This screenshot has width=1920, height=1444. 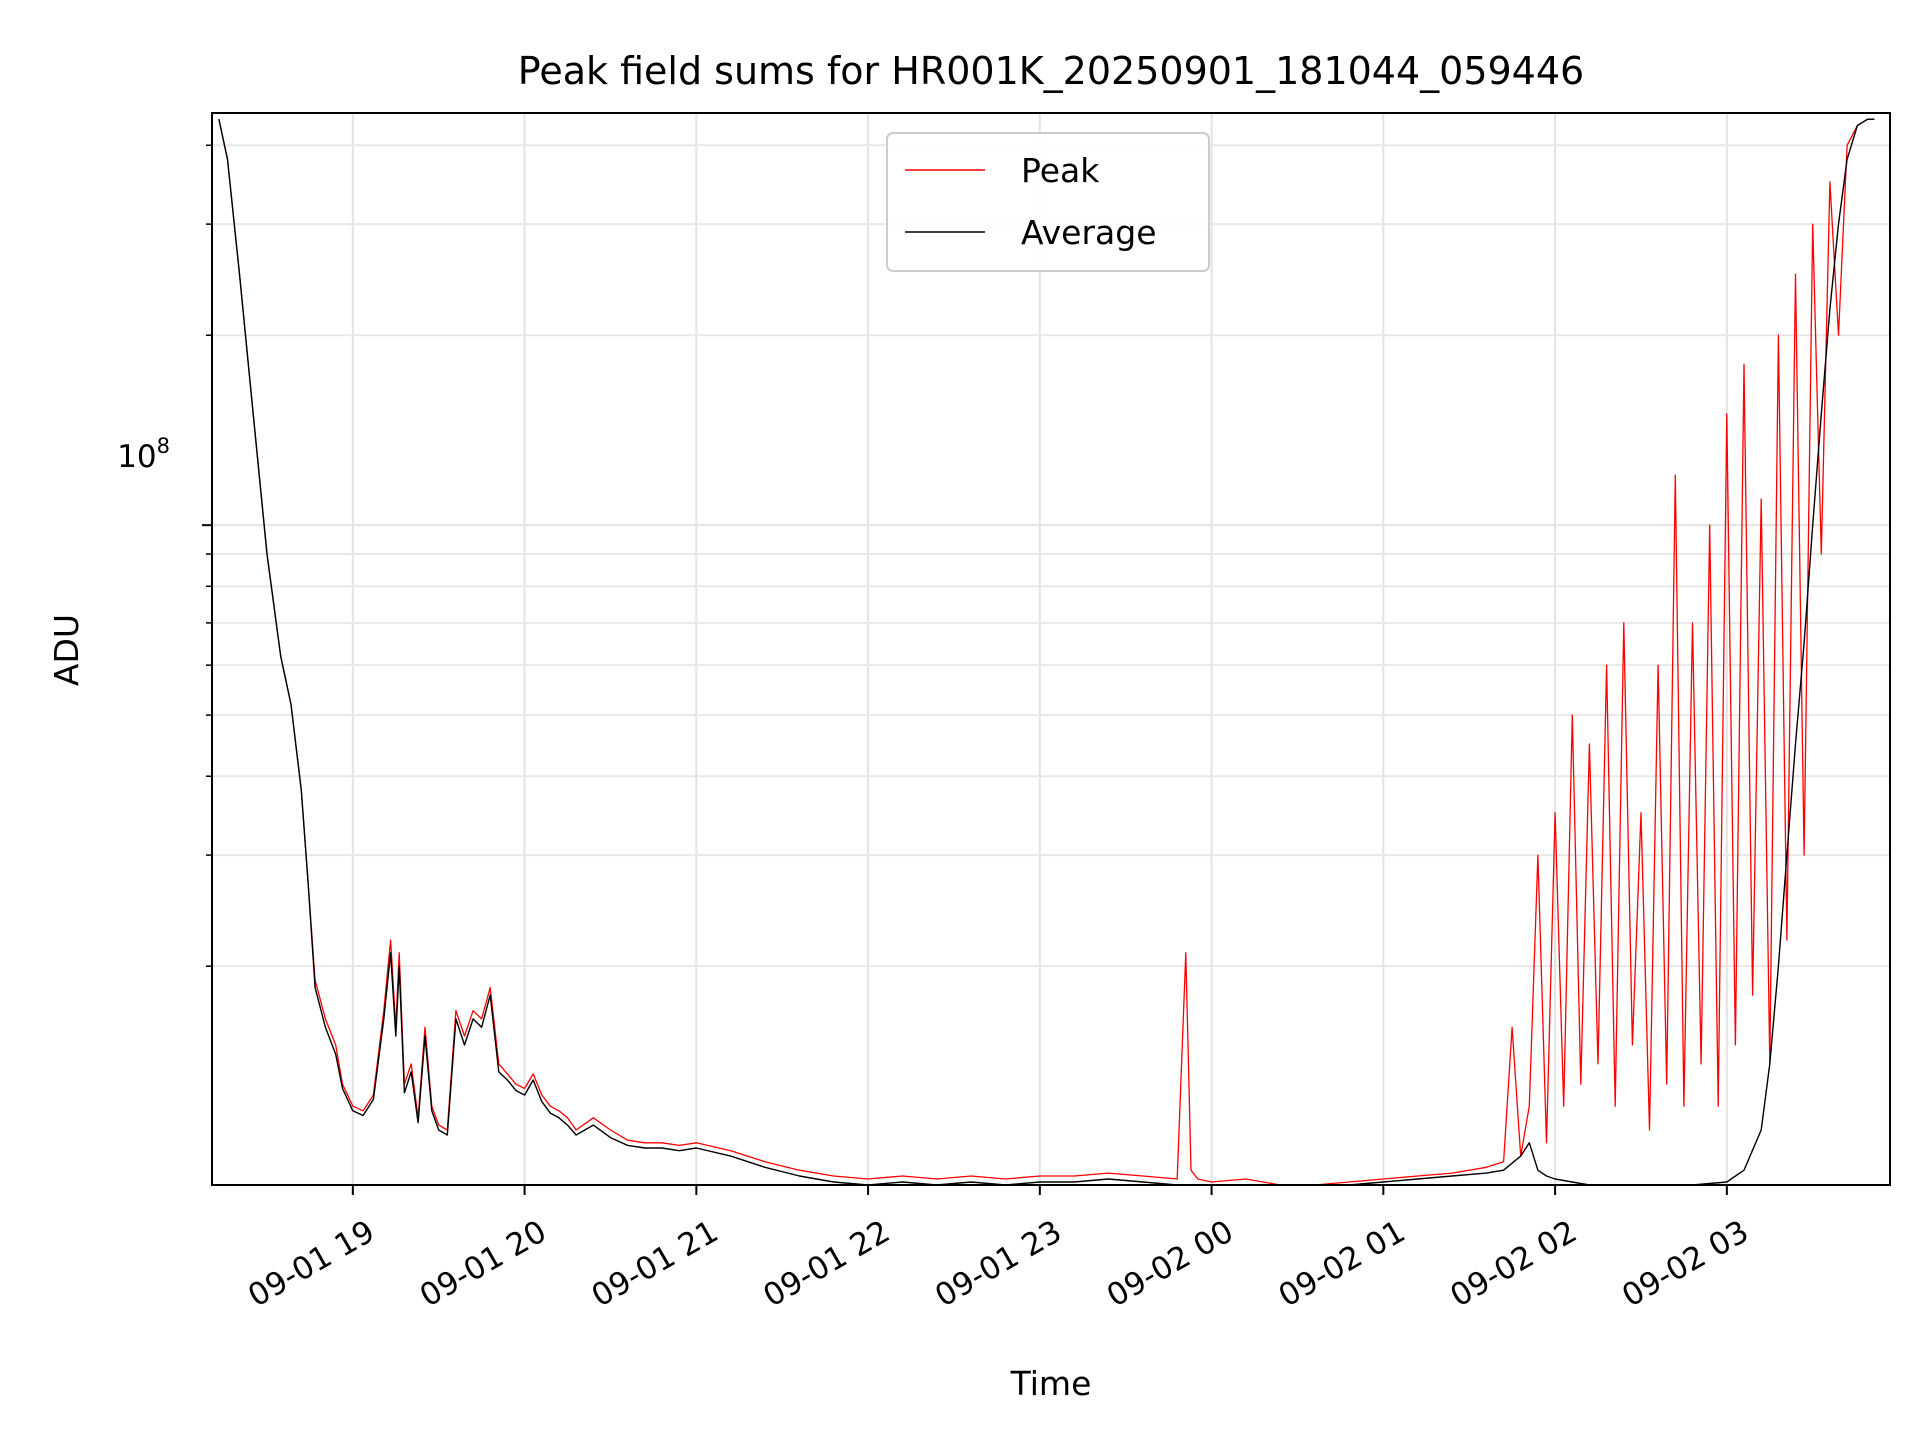 I want to click on x-axis-label: Time, so click(x=1051, y=1383).